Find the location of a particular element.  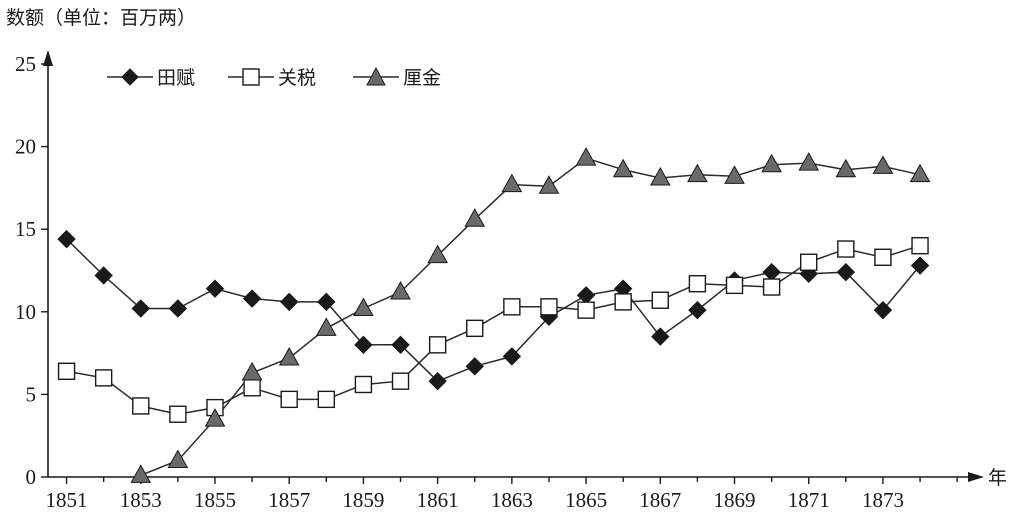

y-tick-label: 5 is located at coordinates (31, 394).